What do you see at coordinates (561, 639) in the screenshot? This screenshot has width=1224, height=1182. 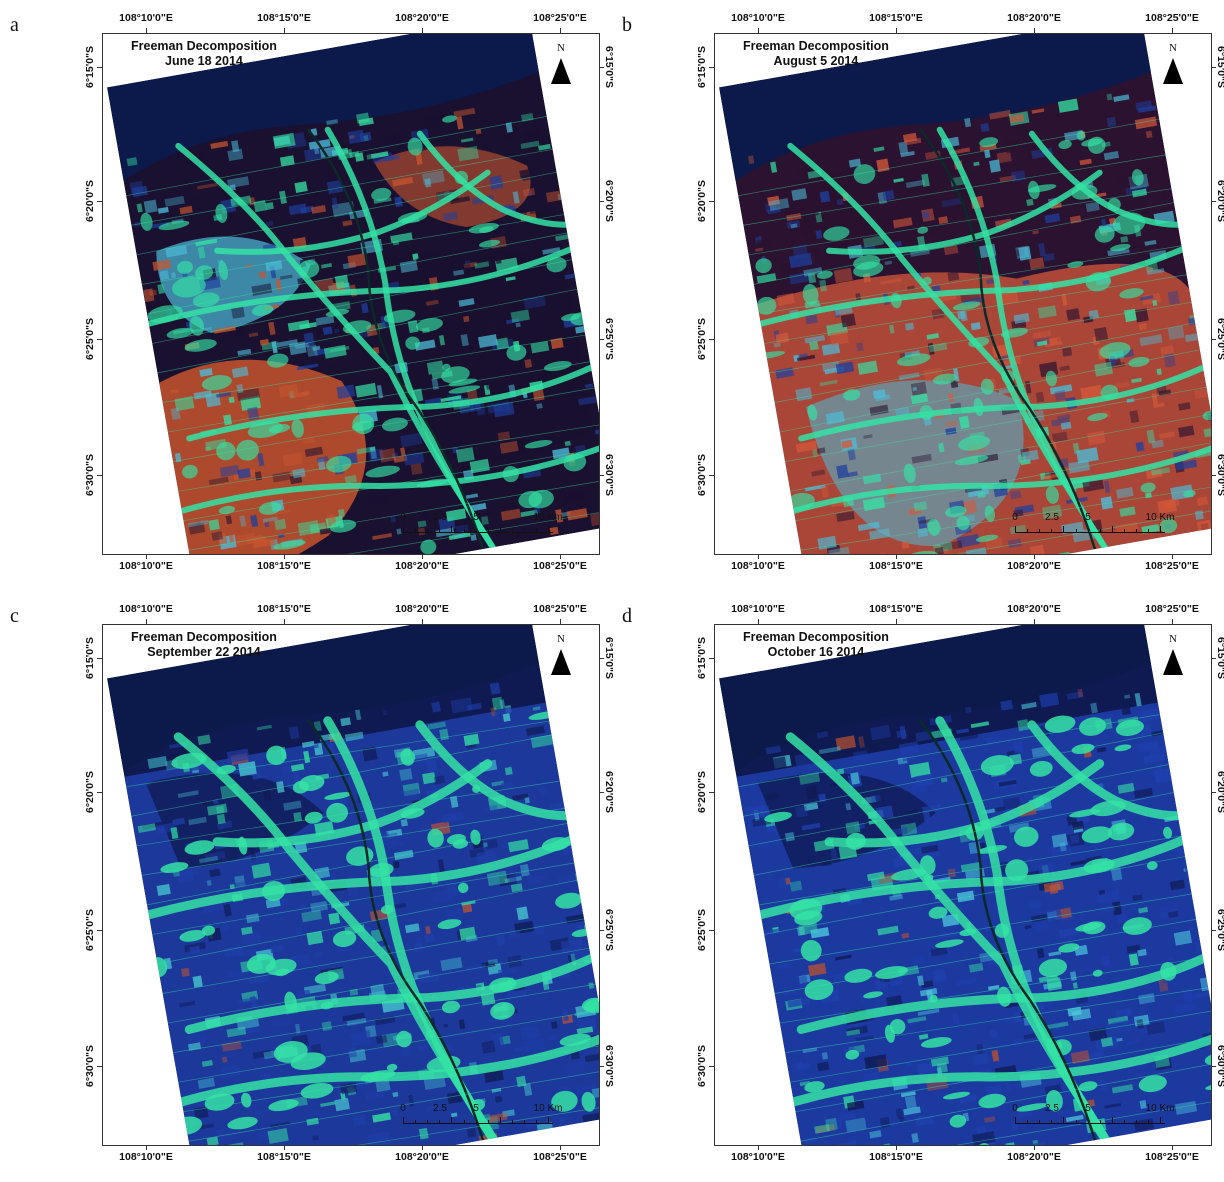 I see `north-label: N` at bounding box center [561, 639].